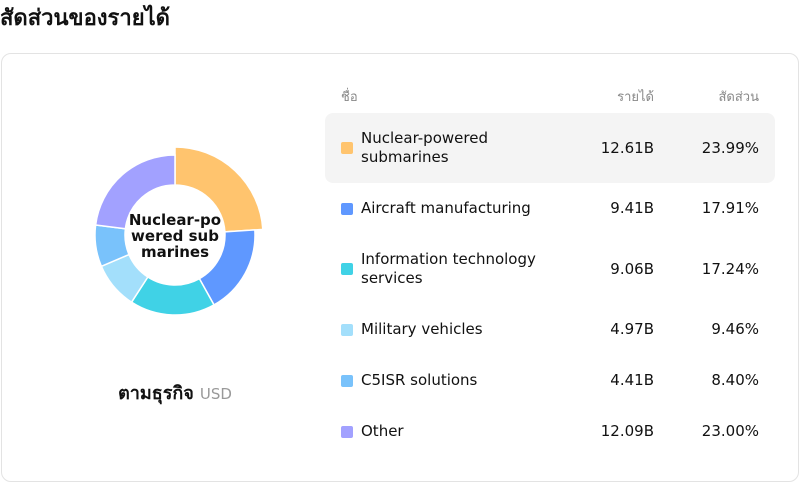 The image size is (800, 482). Describe the element at coordinates (550, 148) in the screenshot. I see `table-row: Nuclear-powered submarines 12.61B 23.99%` at that location.